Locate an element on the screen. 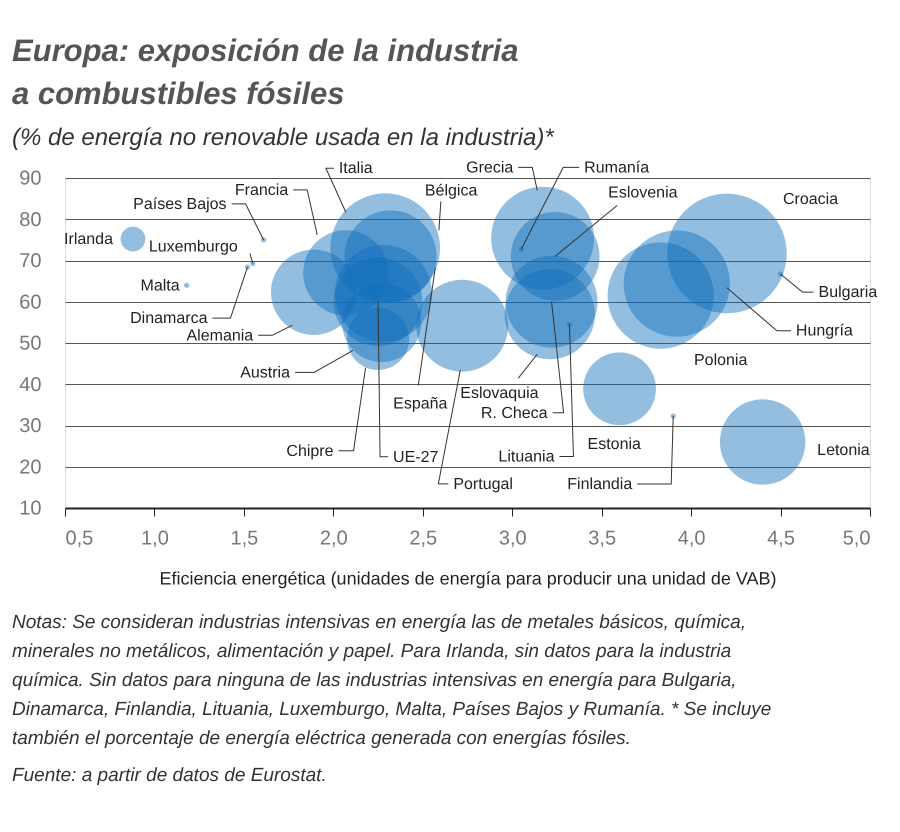  annotation: Hungría is located at coordinates (824, 331).